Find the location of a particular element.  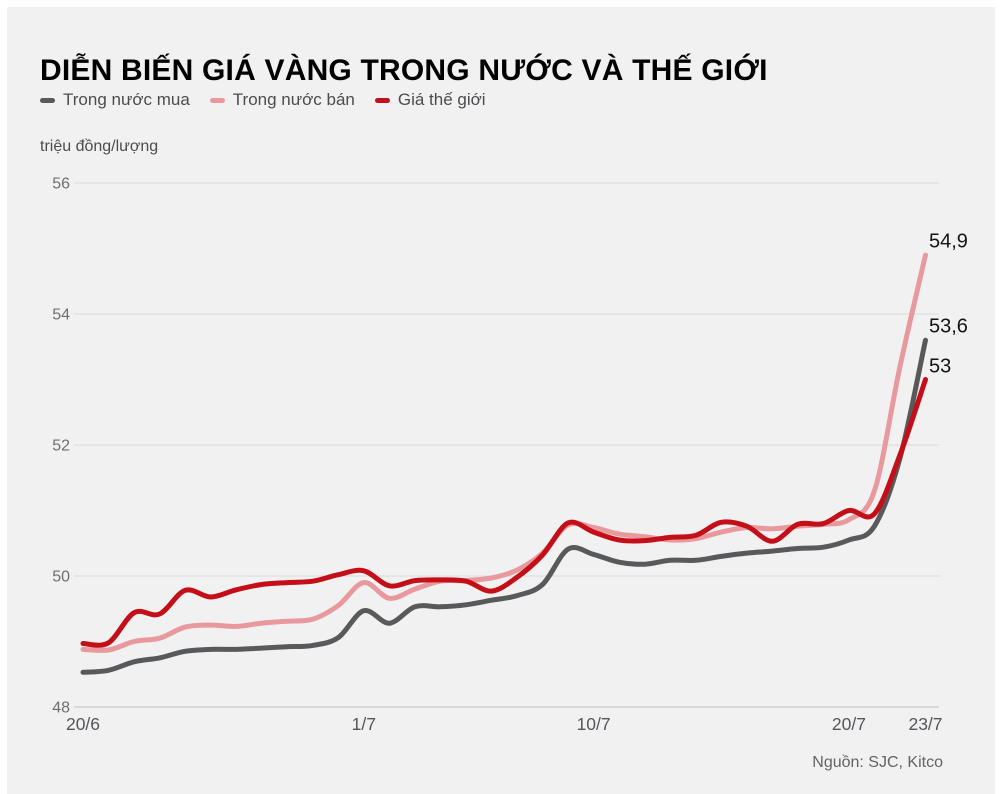

y-axis-unit-label: triệu đồng/lượng is located at coordinates (99, 146).